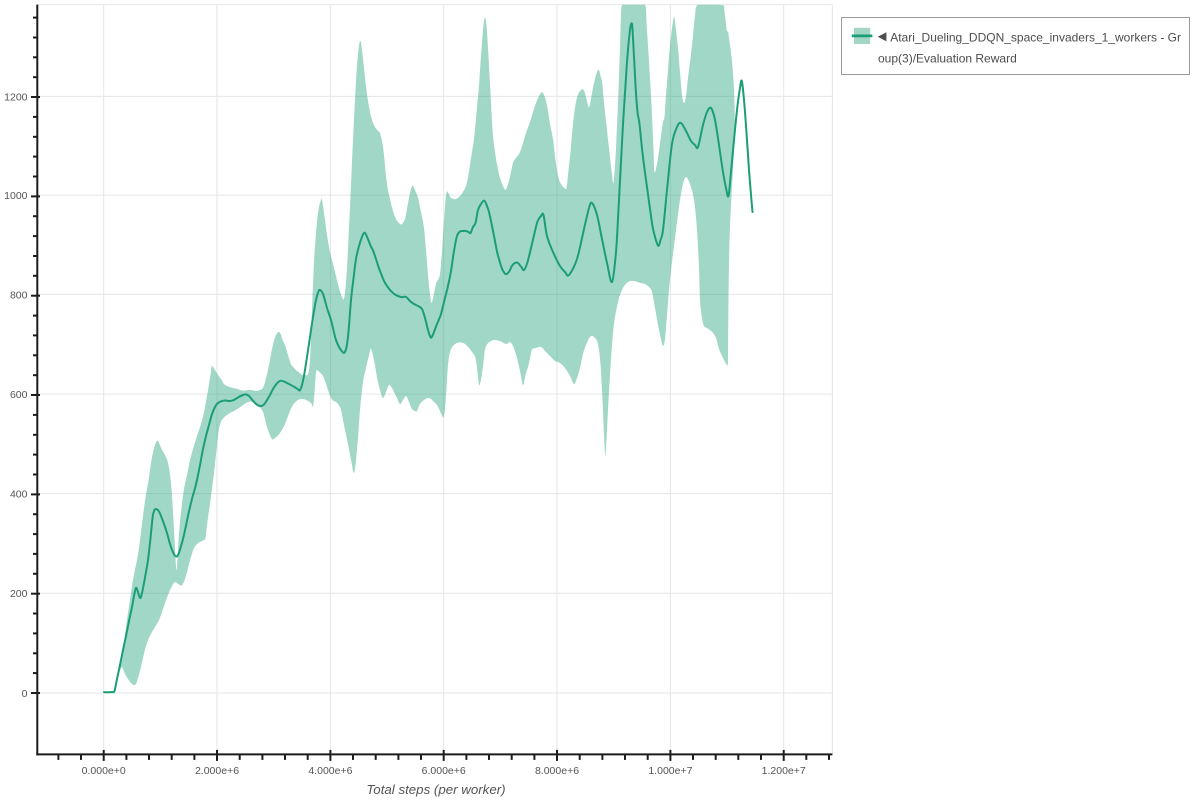  I want to click on svg-text: 2.000e+6, so click(217, 771).